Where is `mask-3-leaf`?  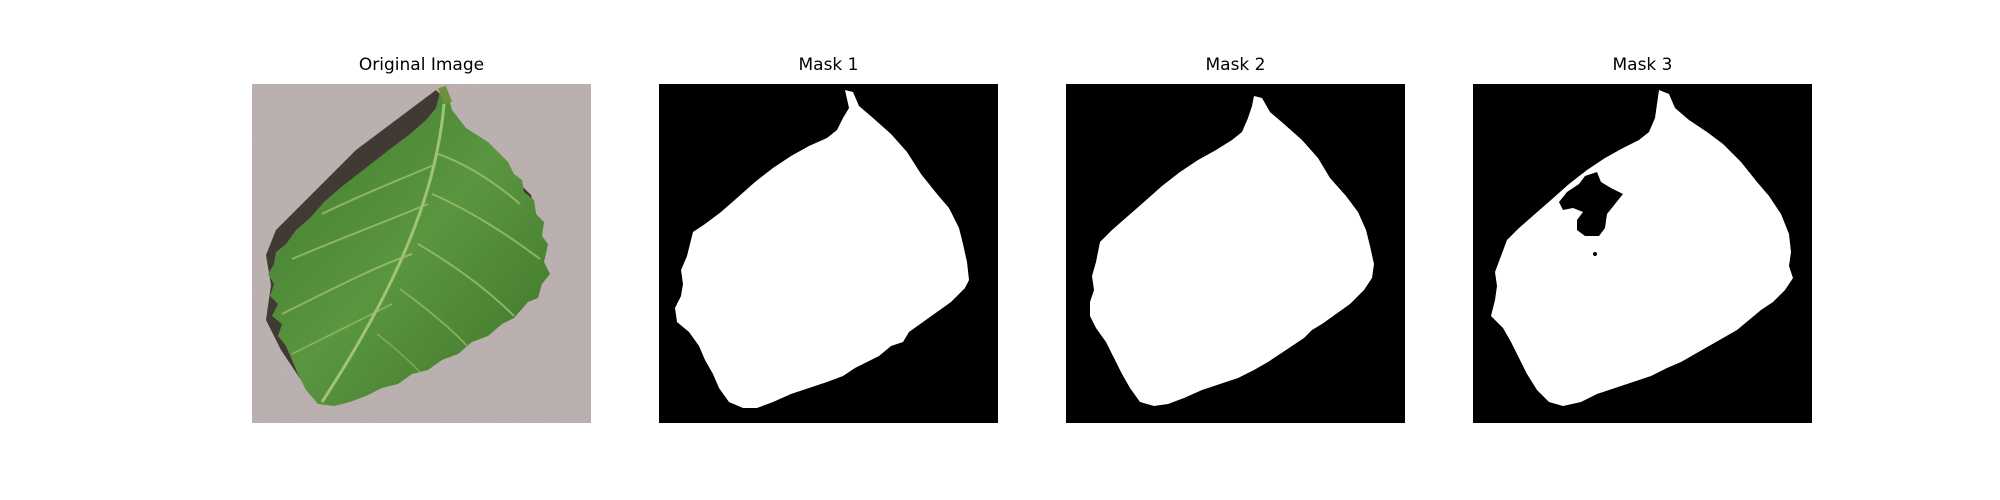
mask-3-leaf is located at coordinates (1642, 248).